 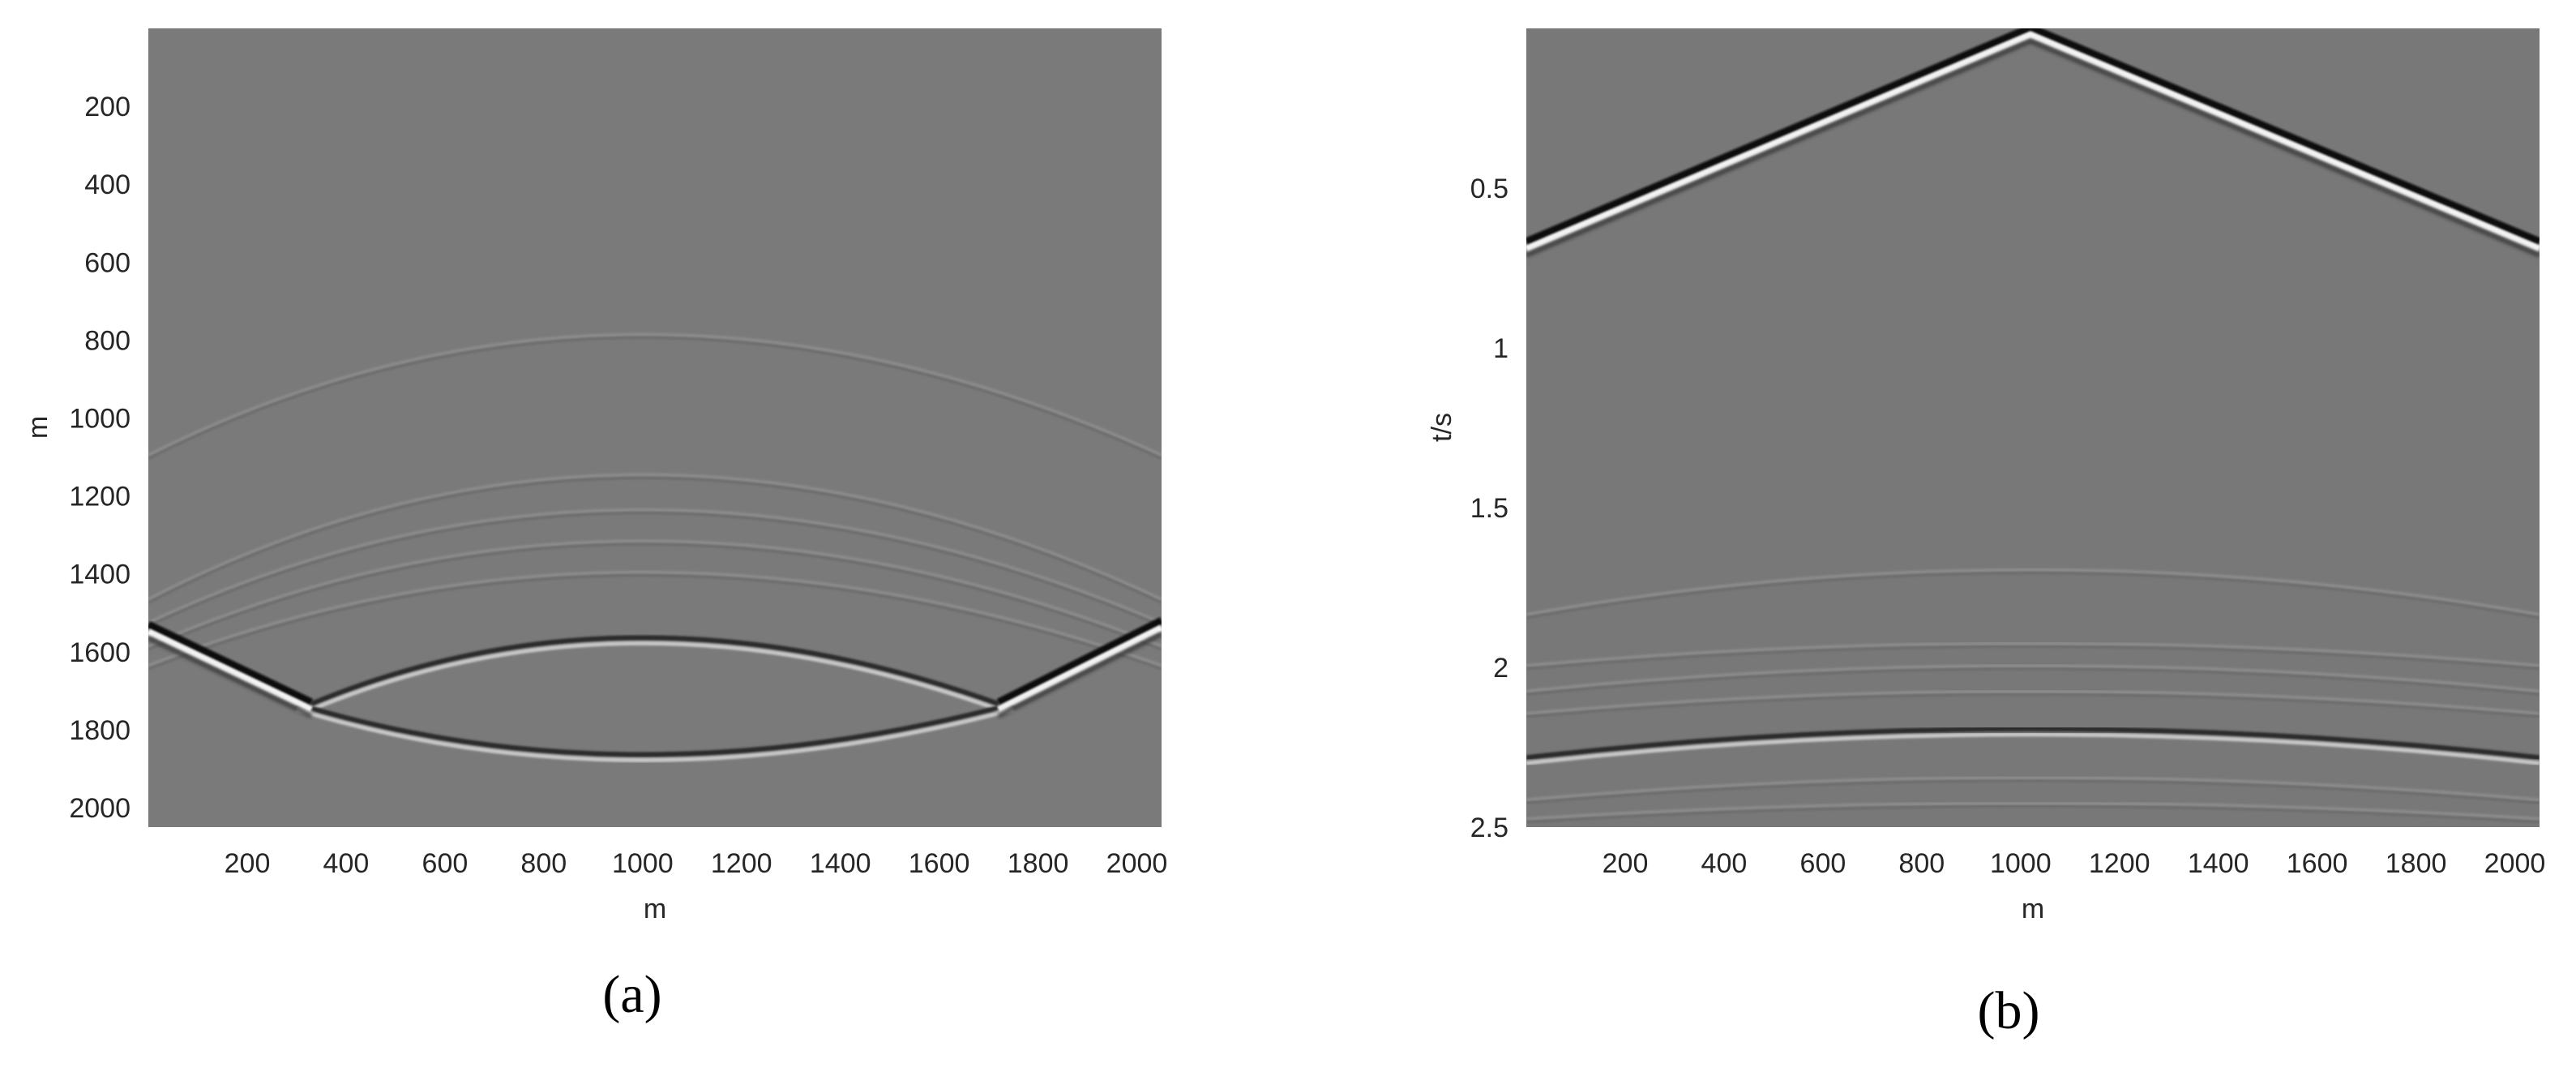 What do you see at coordinates (1442, 427) in the screenshot?
I see `y-axis-label-b: t/s` at bounding box center [1442, 427].